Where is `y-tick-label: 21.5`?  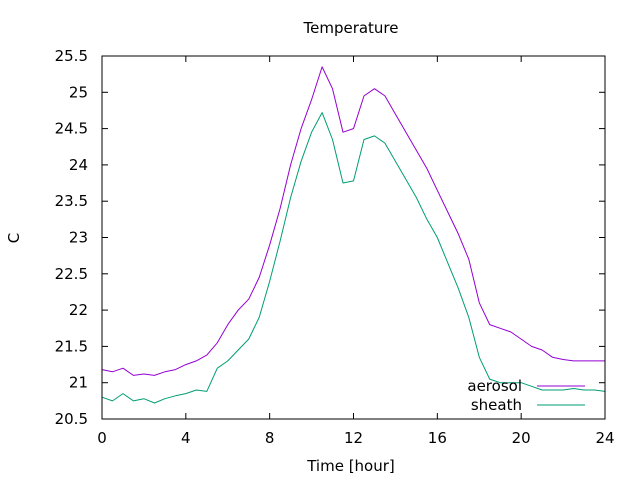
y-tick-label: 21.5 is located at coordinates (71, 346).